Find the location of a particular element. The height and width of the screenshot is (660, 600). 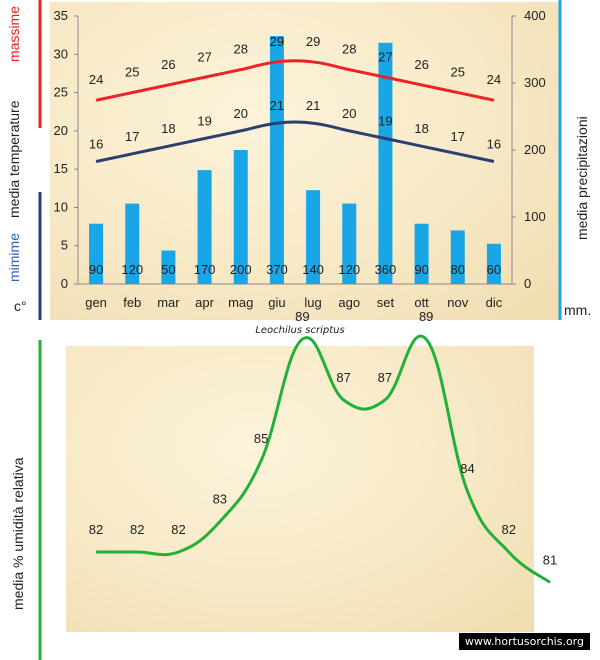

umidita-value-label: 81 is located at coordinates (550, 559).